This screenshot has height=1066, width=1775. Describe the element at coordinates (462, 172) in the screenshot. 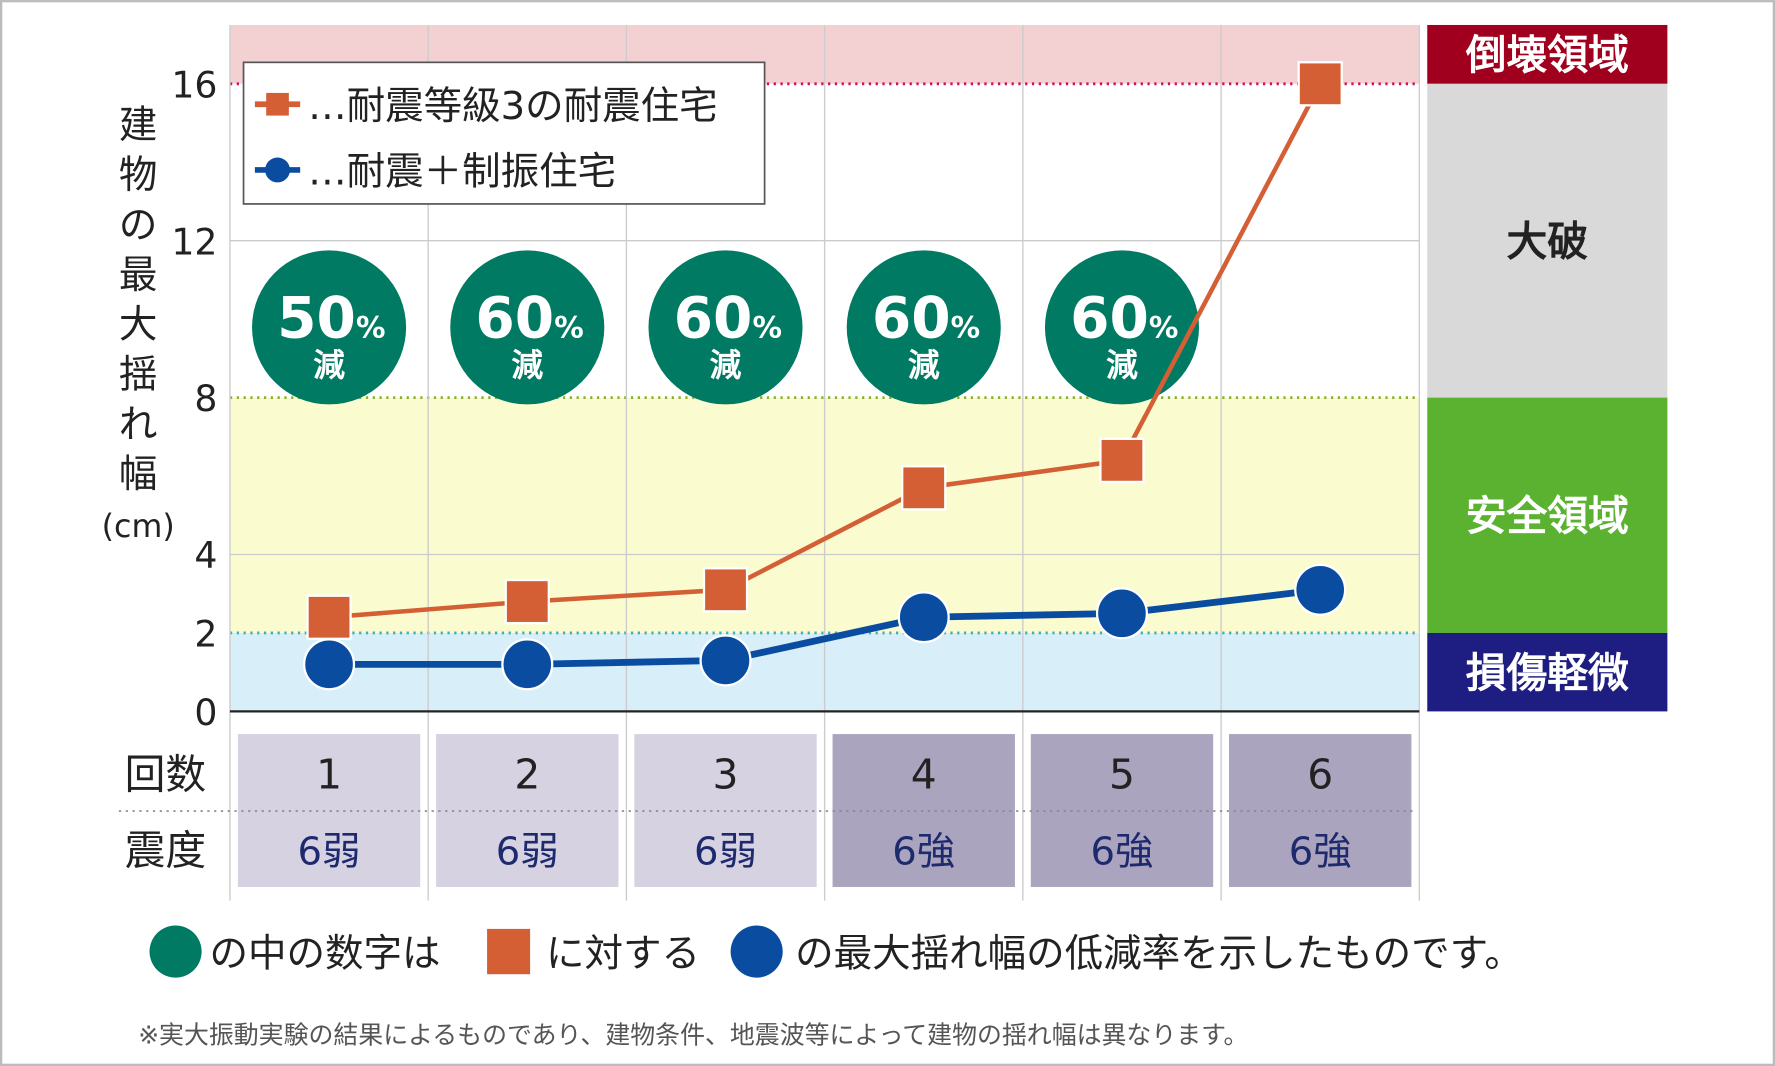

I see `legend-label-series-2: …耐震＋制振住宅` at that location.